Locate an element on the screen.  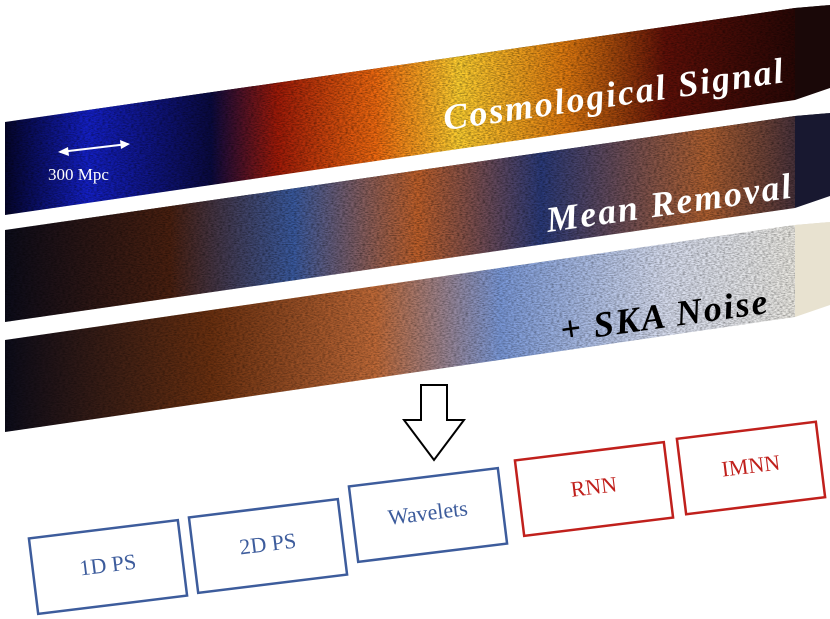
method-label: 1D PS is located at coordinates (107, 565).